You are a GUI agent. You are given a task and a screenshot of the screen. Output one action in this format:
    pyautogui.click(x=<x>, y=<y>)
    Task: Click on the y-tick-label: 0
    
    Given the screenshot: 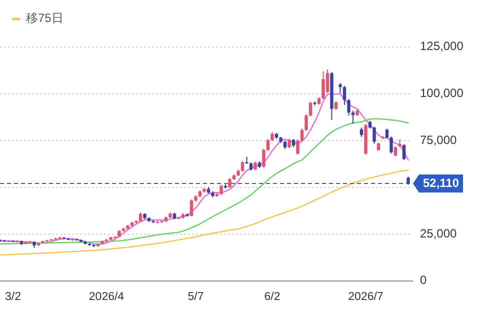 What is the action you would take?
    pyautogui.click(x=423, y=280)
    